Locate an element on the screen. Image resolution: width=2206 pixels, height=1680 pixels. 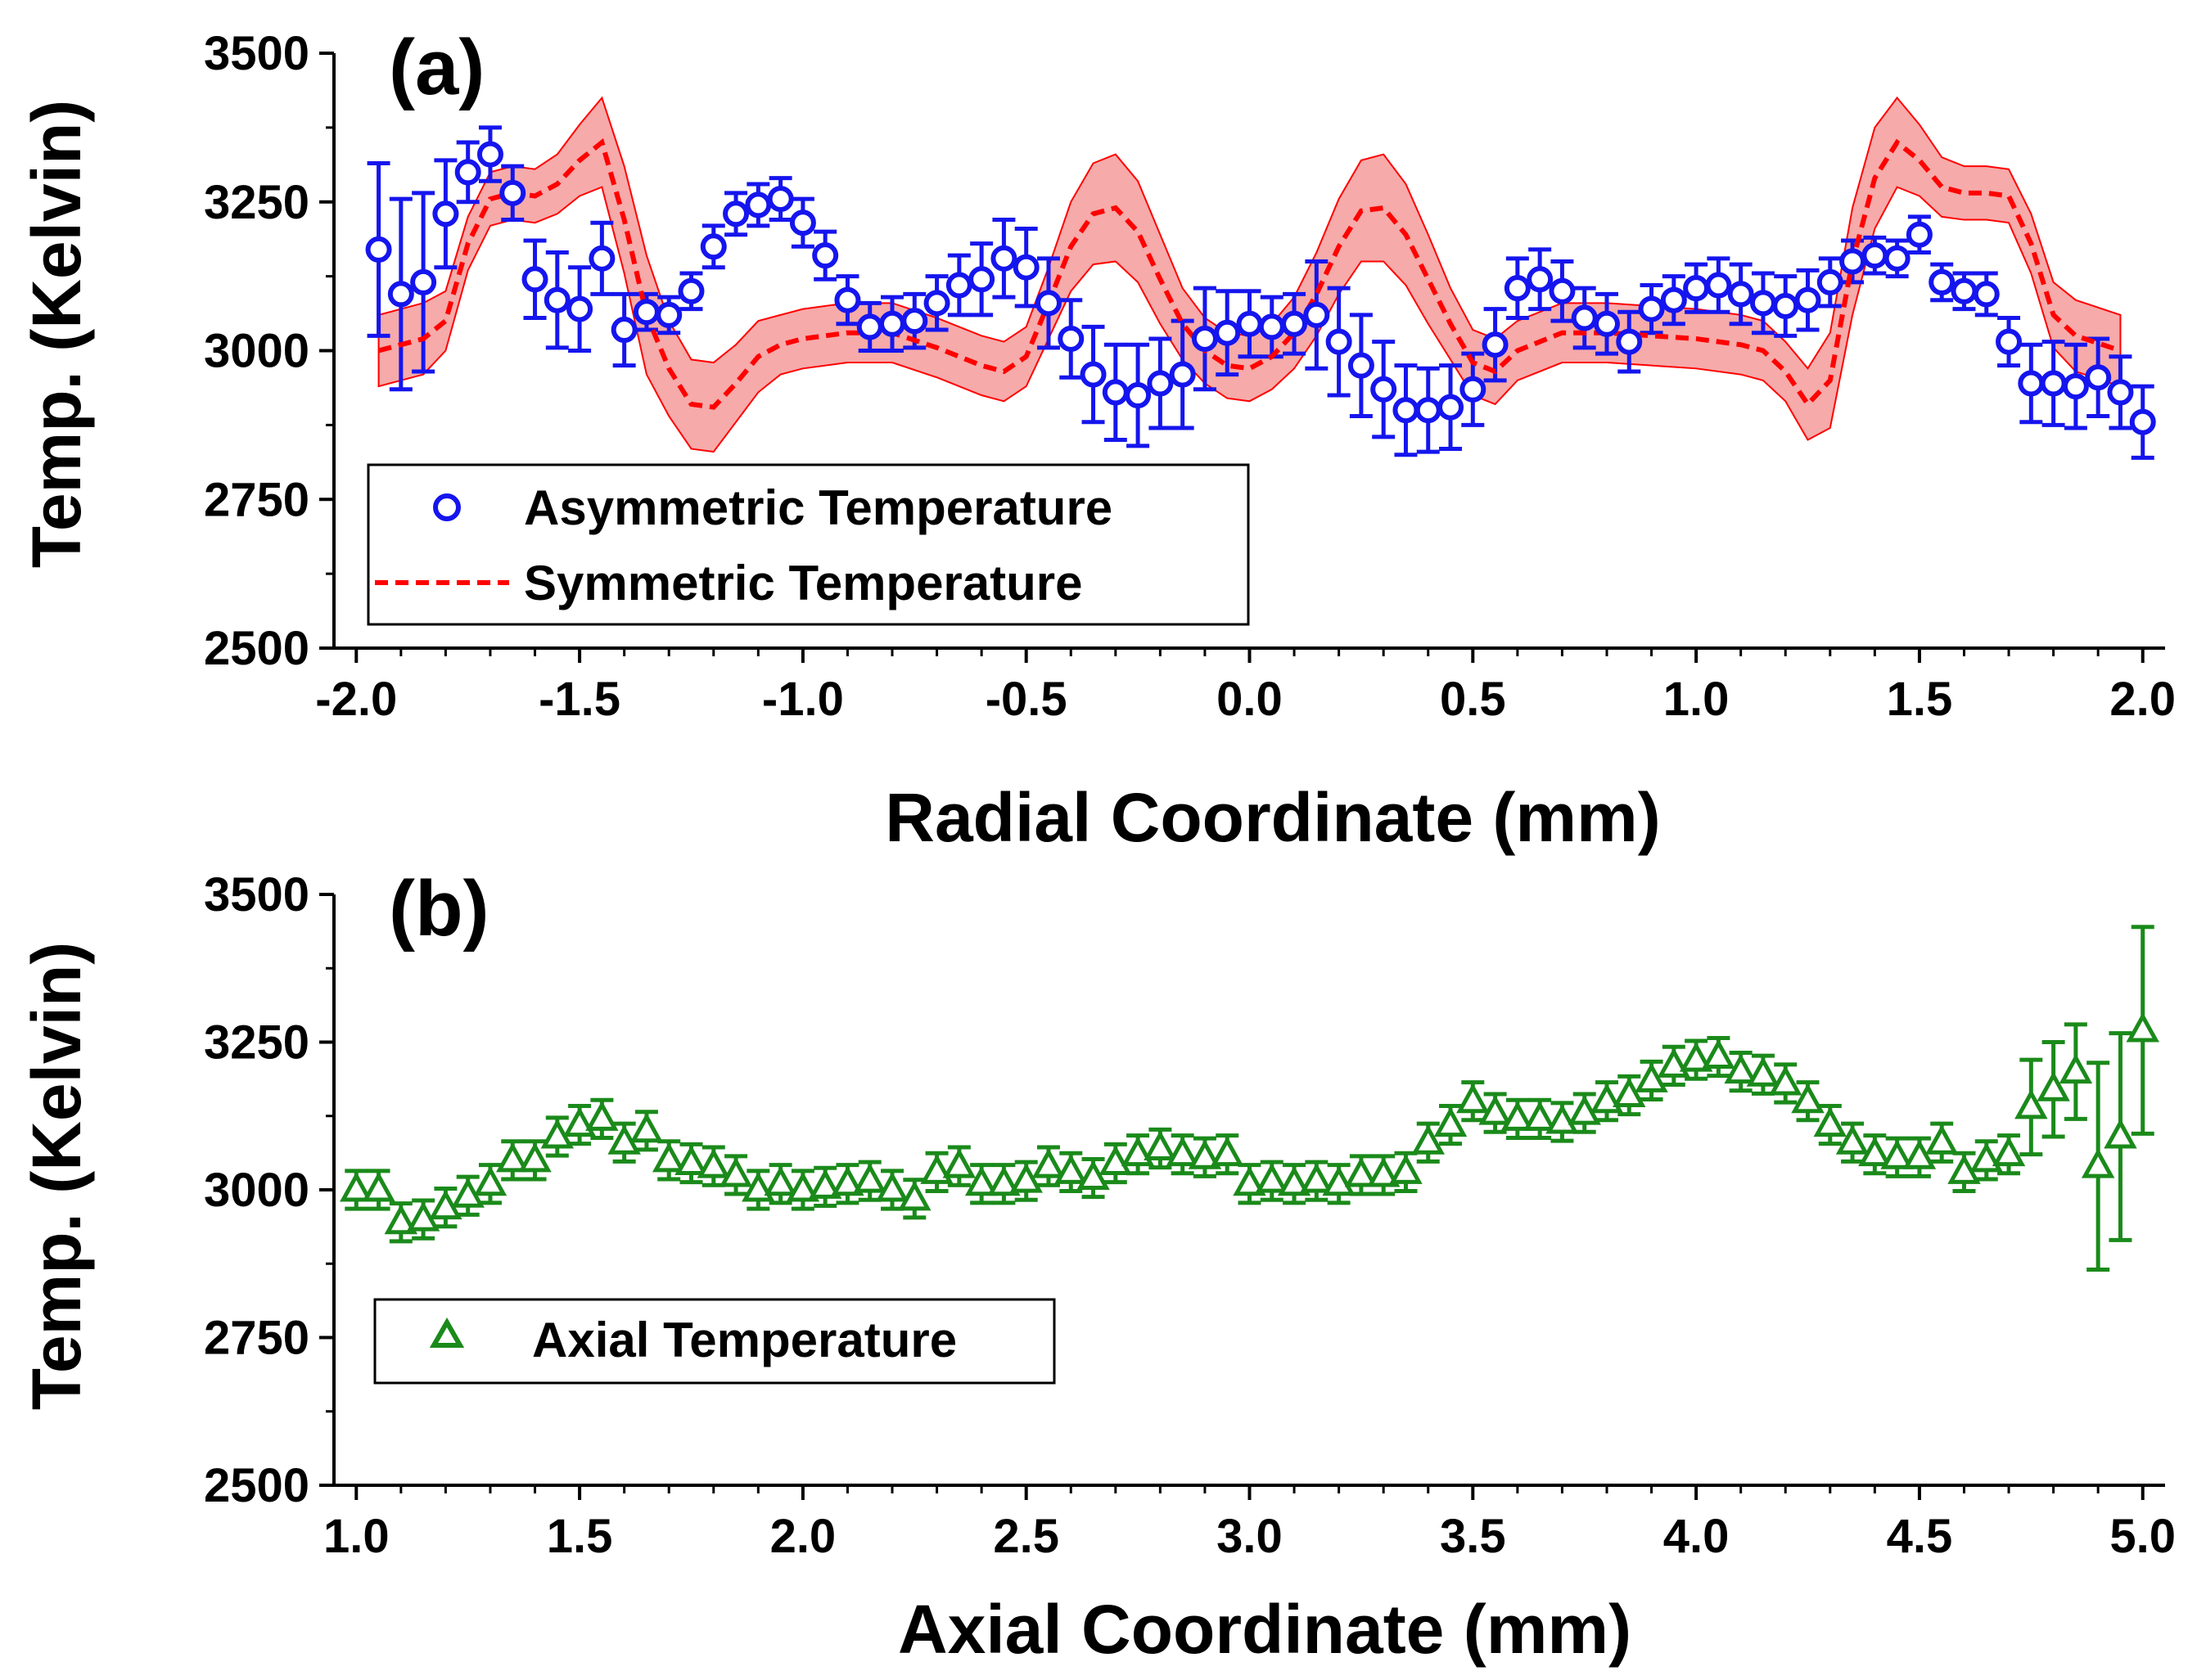
legend-axial-label: Axial Temperature is located at coordinates (744, 1340).